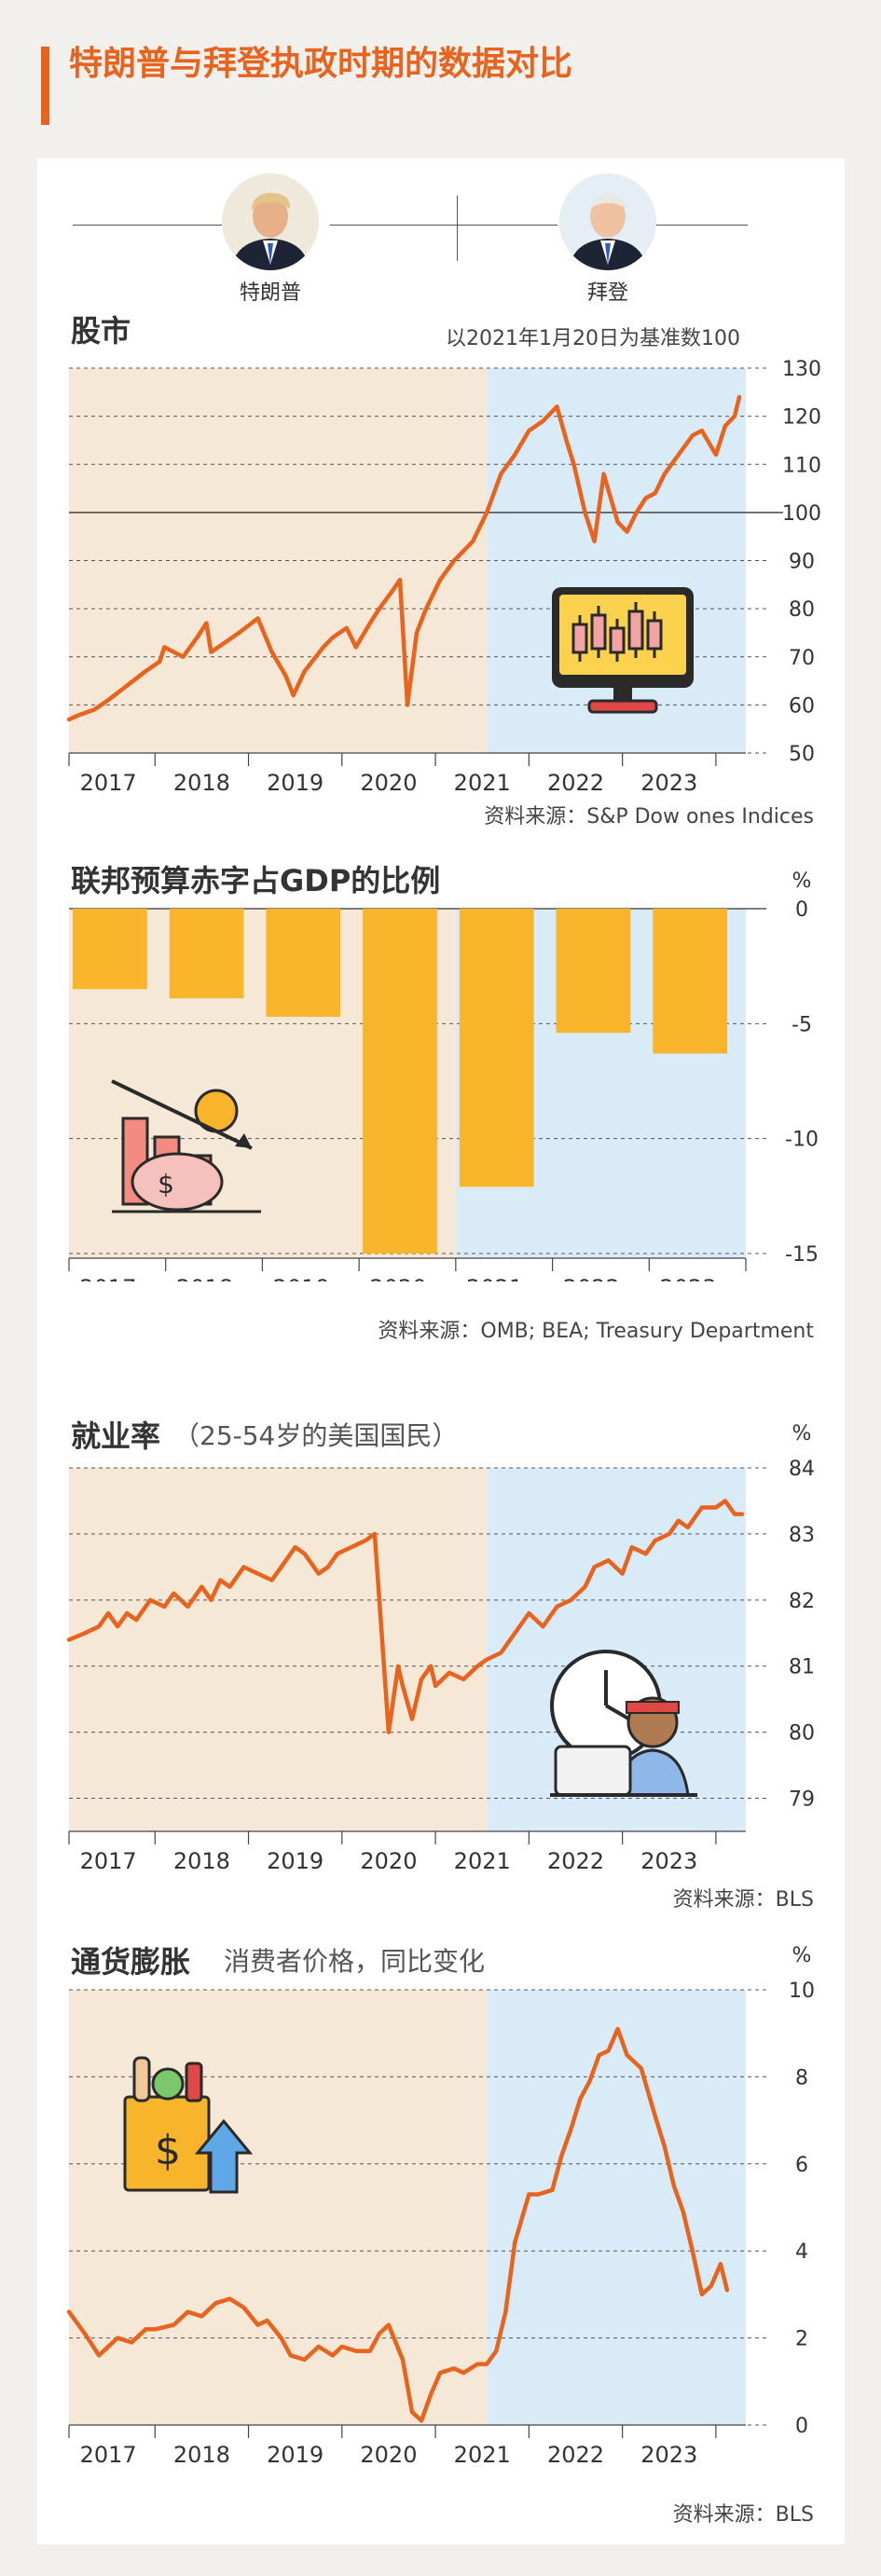 This screenshot has height=2576, width=881. I want to click on inflation-x-tick: 2020, so click(388, 2455).